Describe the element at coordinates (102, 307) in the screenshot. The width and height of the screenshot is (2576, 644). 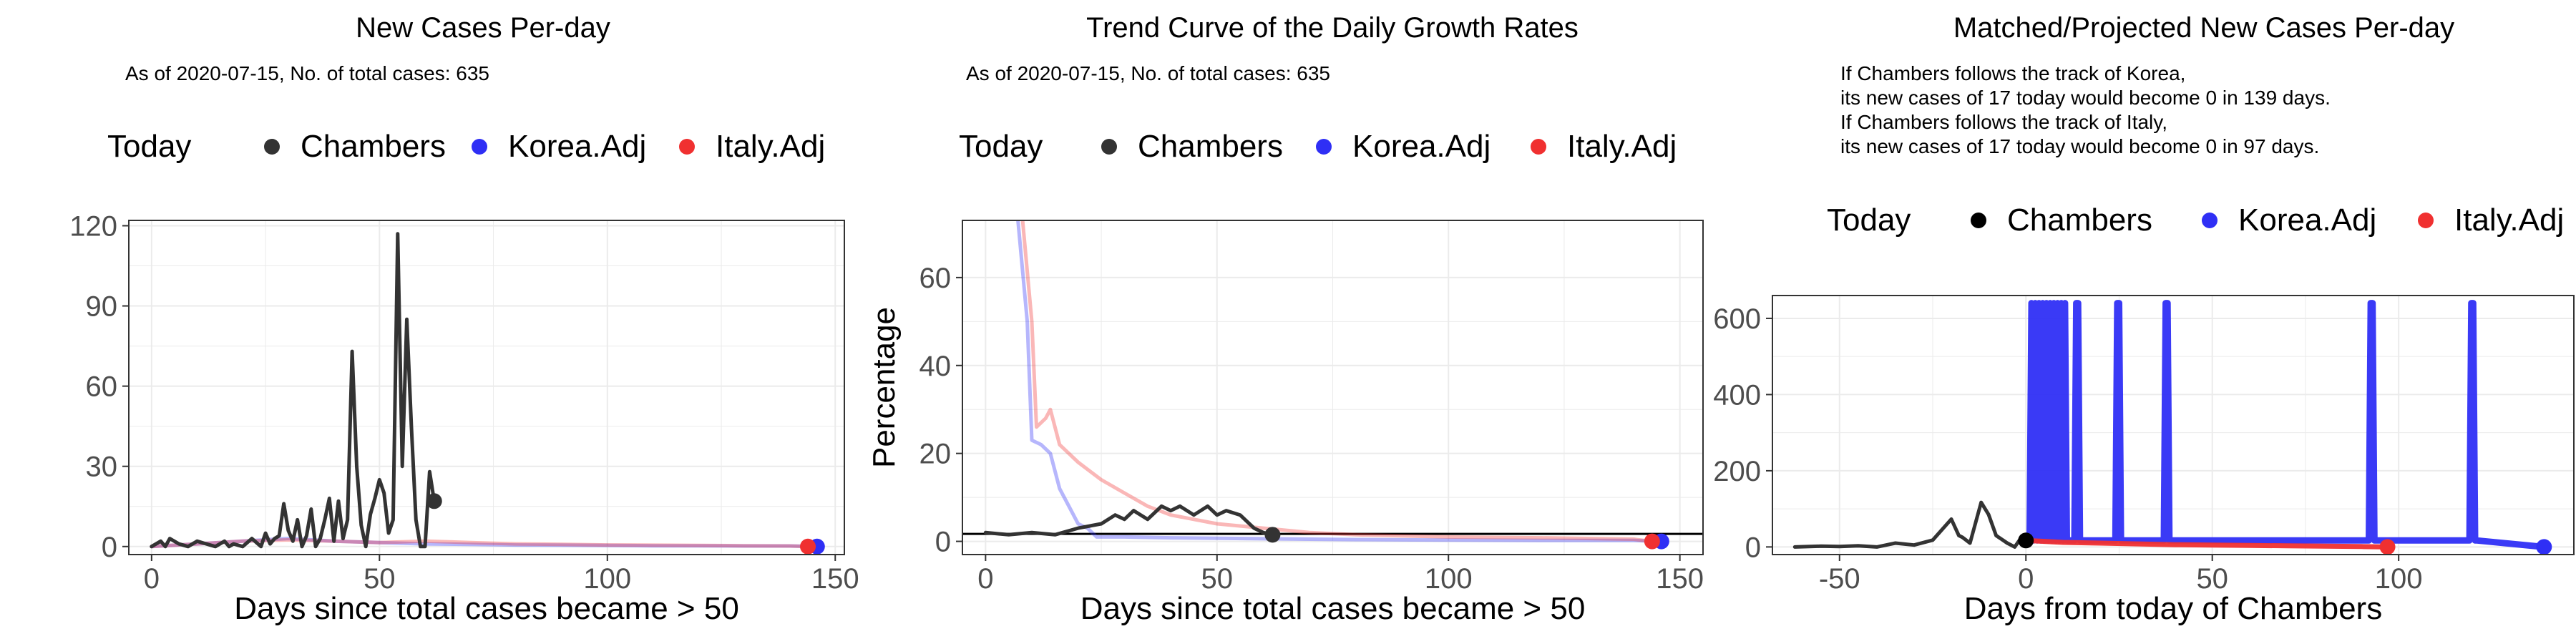
I see `y-tick-label: 90` at that location.